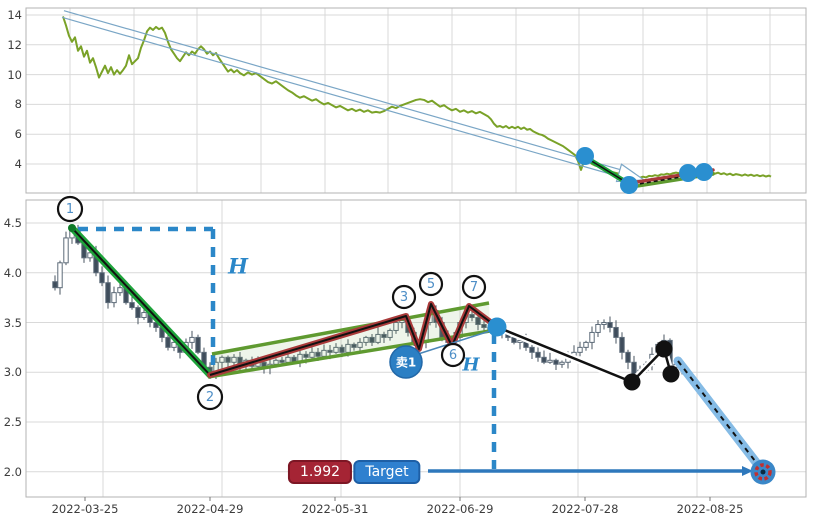 The height and width of the screenshot is (520, 816). What do you see at coordinates (335, 509) in the screenshot?
I see `x-axis-label: 2022-05-31` at bounding box center [335, 509].